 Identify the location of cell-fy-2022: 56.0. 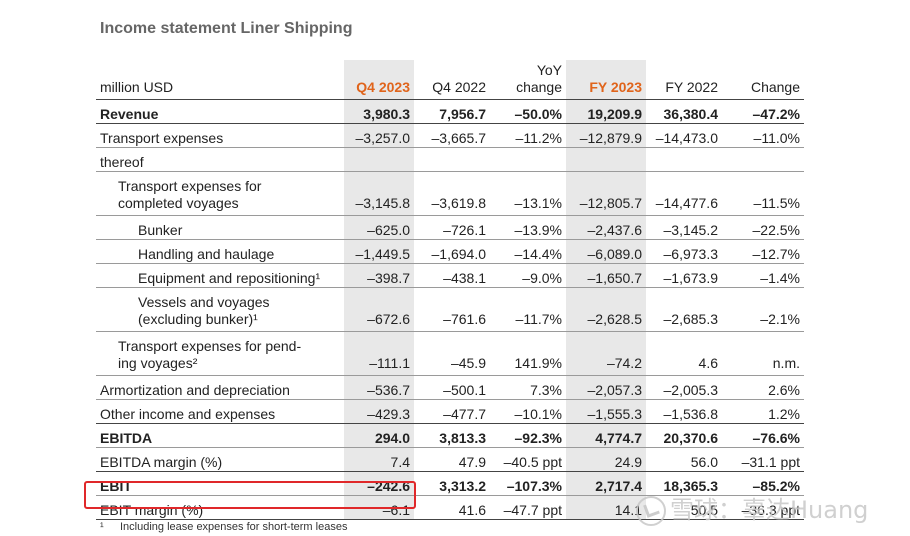
(684, 459).